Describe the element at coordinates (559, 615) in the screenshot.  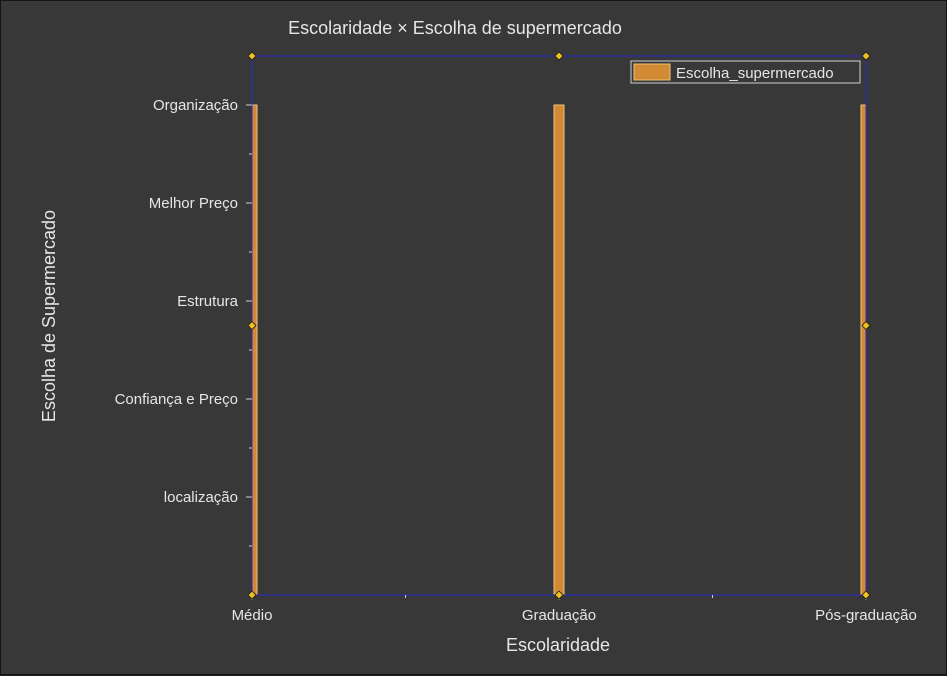
I see `x-tick-label: Graduação` at that location.